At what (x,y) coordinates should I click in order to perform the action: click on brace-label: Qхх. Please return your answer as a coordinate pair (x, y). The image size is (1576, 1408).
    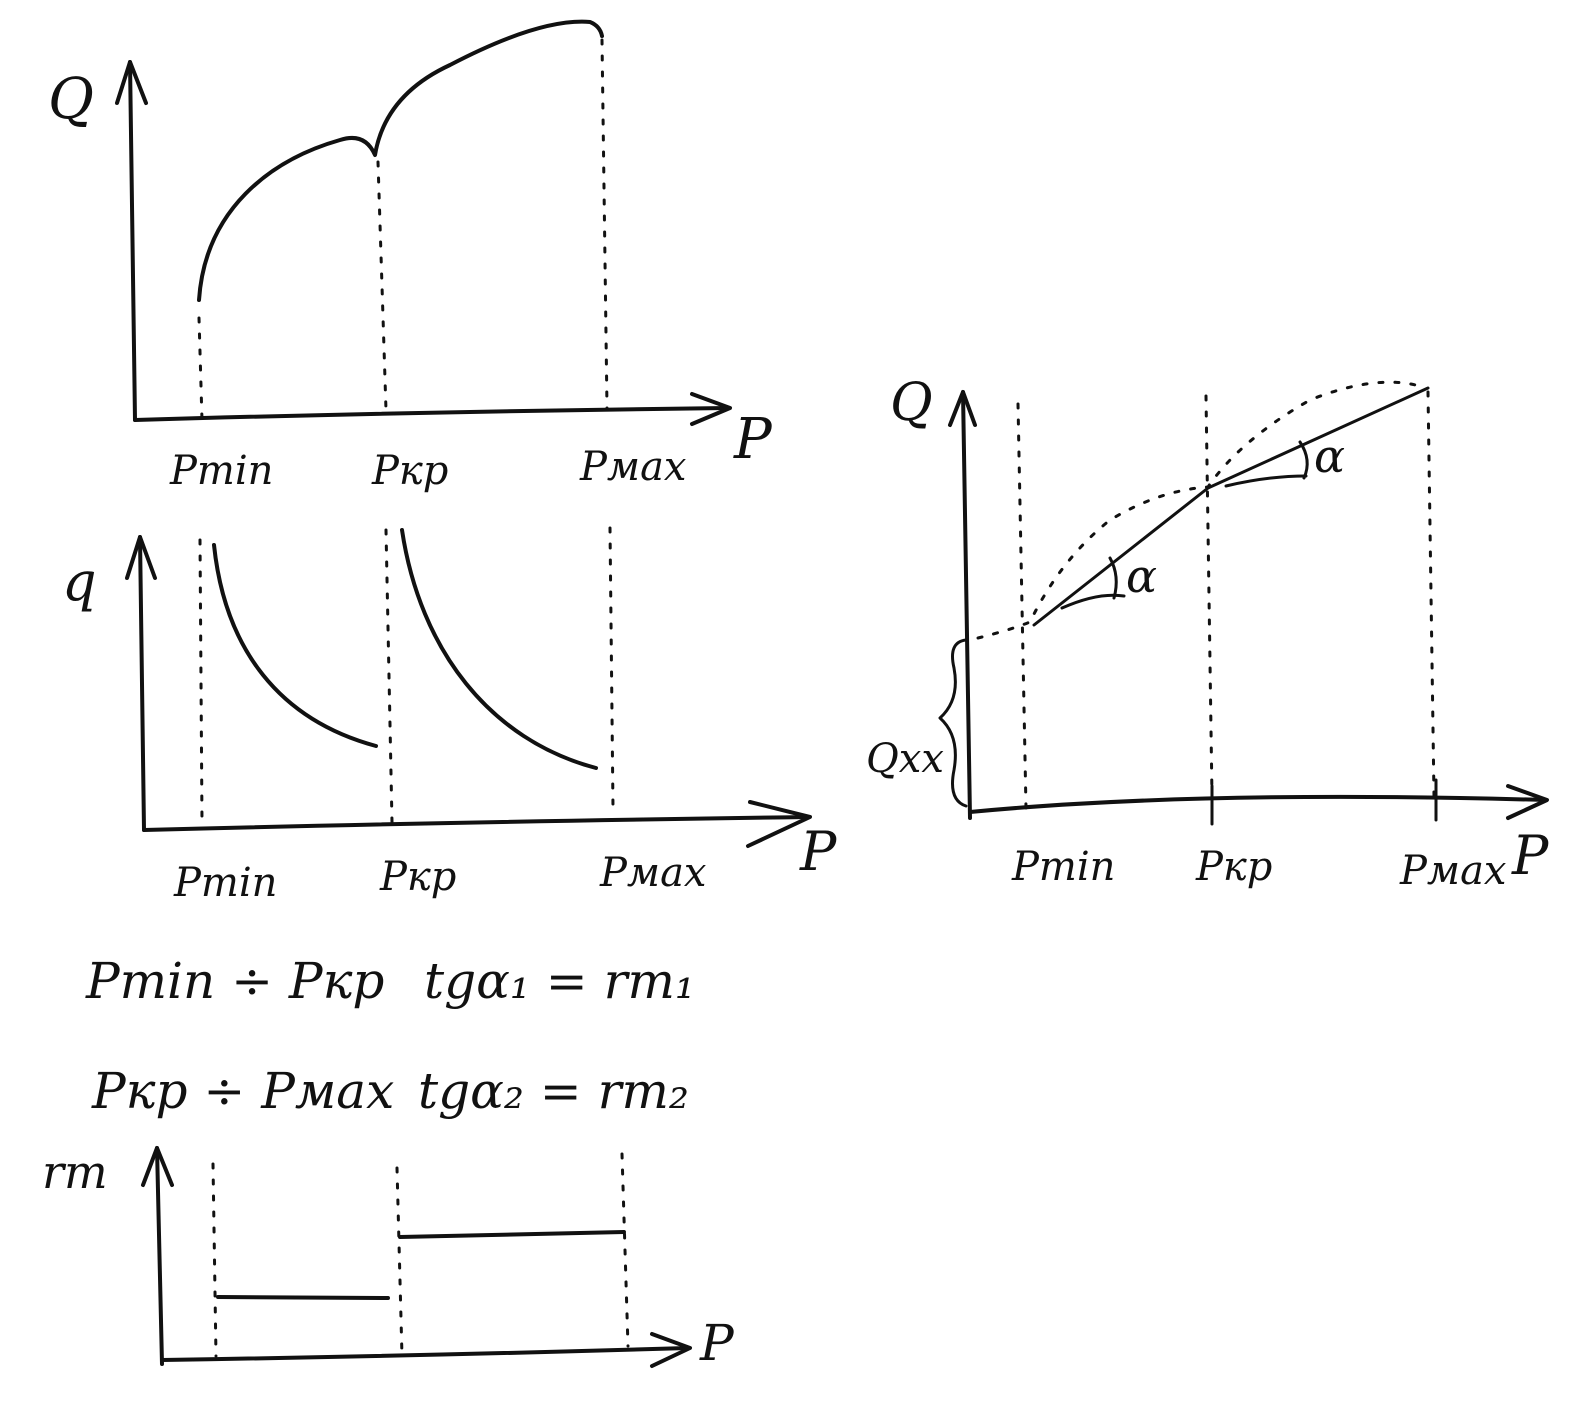
    Looking at the image, I should click on (905, 759).